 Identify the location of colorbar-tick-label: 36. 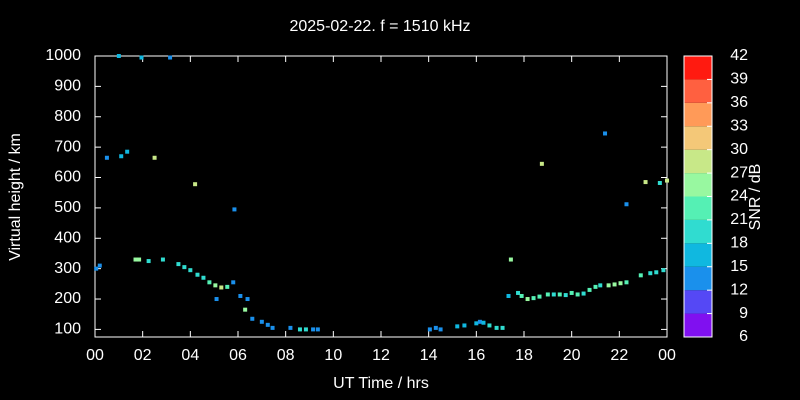
(739, 102).